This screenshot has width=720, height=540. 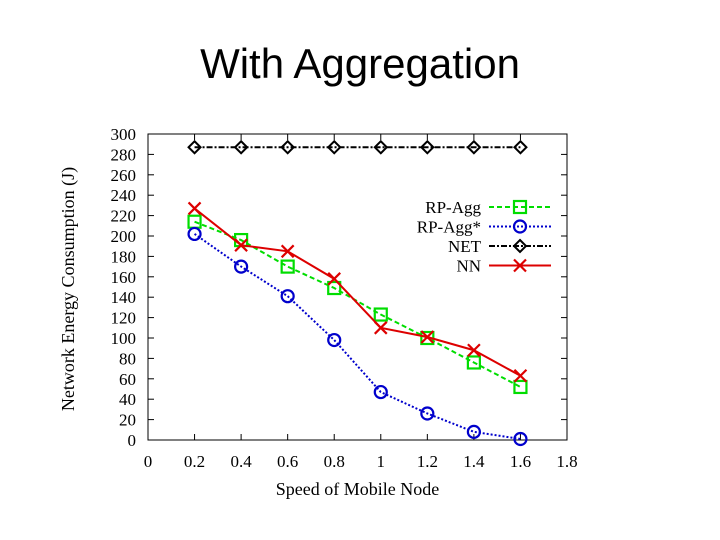 What do you see at coordinates (381, 461) in the screenshot?
I see `x-tick-label: 1` at bounding box center [381, 461].